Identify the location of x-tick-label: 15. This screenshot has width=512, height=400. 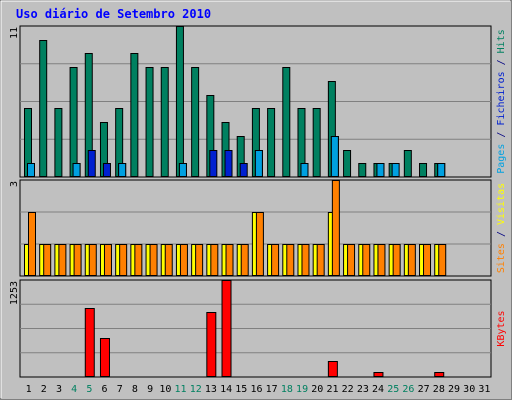
(241, 389).